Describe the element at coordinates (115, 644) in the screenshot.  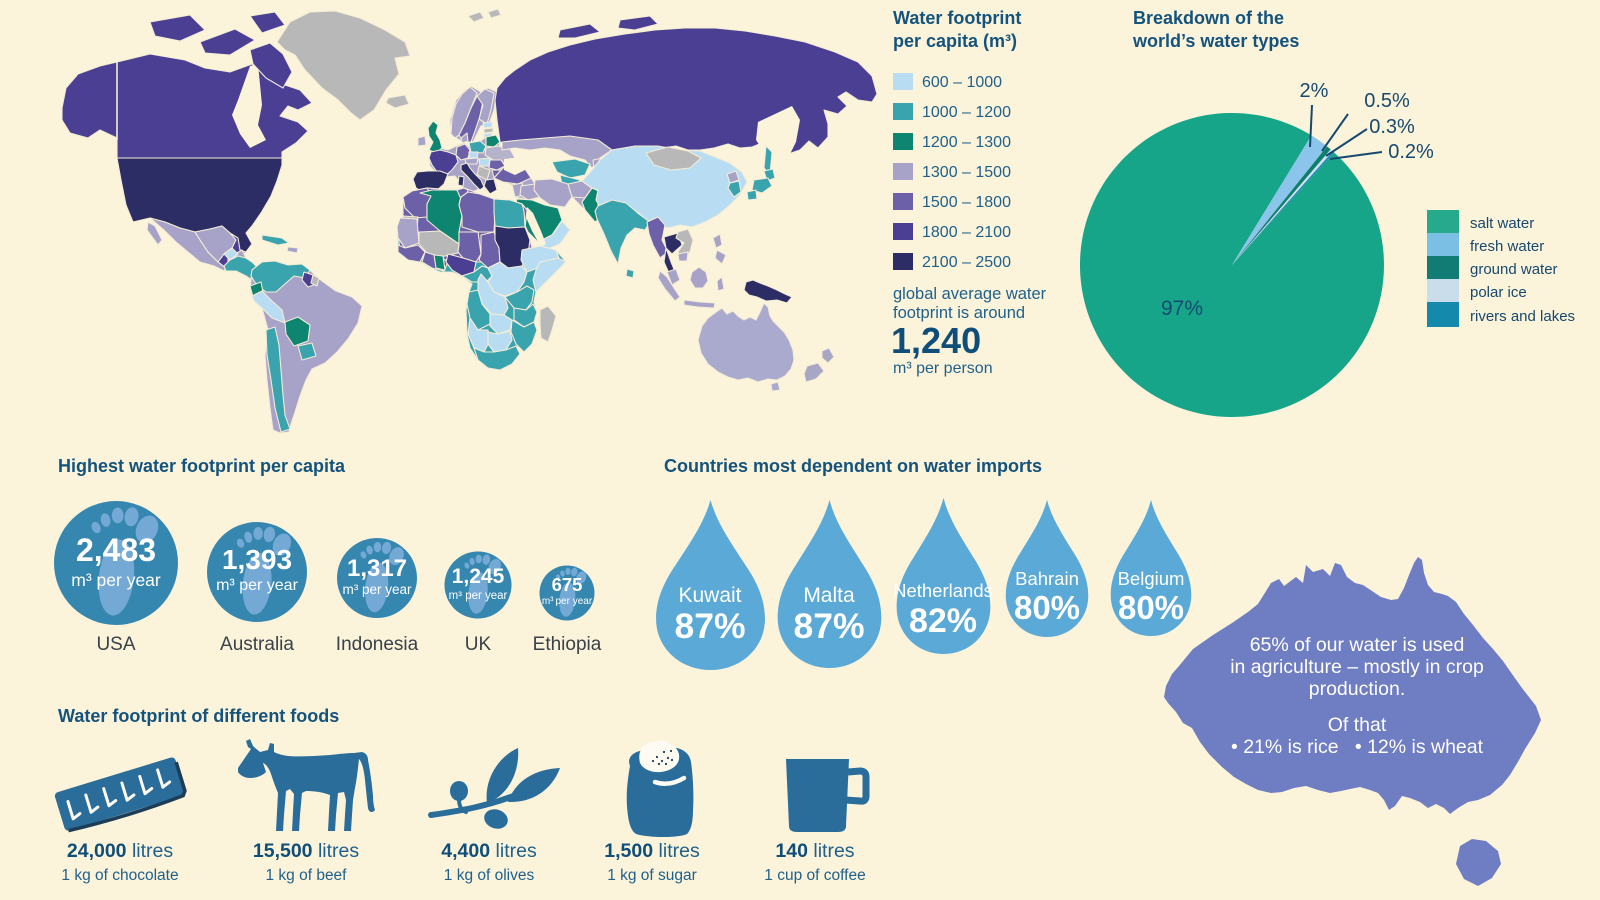
I see `svg-text: USA` at that location.